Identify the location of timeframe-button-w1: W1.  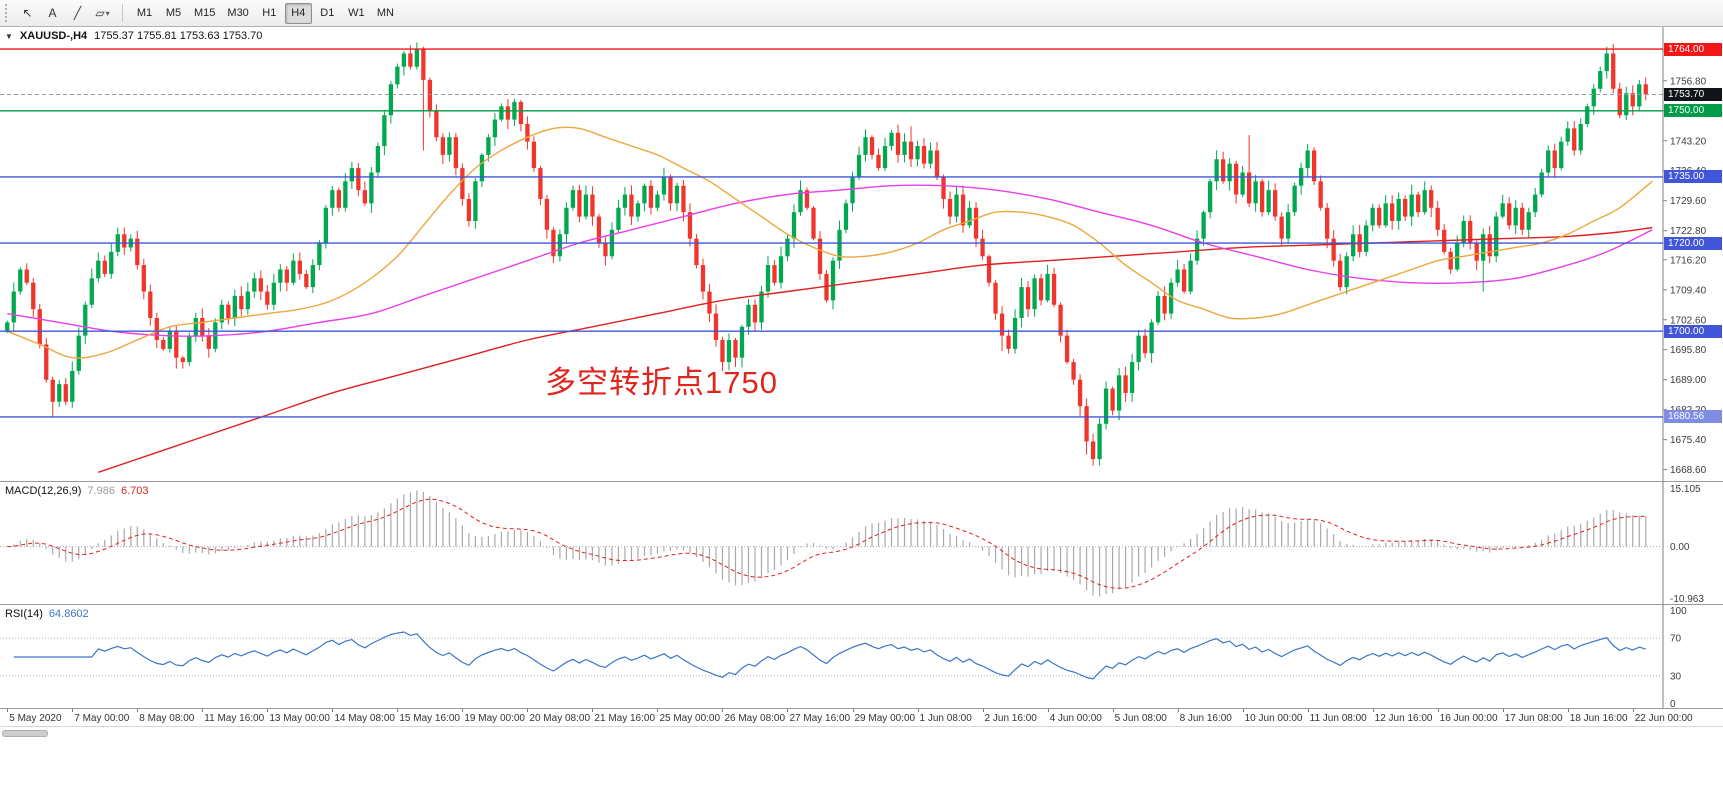
(356, 13).